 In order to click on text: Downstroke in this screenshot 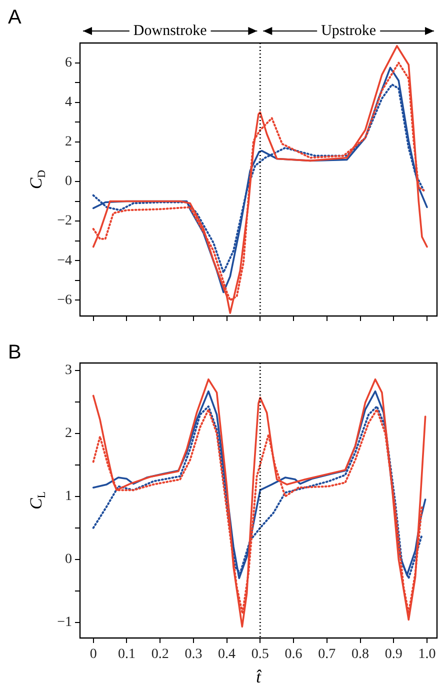, I will do `click(170, 30)`.